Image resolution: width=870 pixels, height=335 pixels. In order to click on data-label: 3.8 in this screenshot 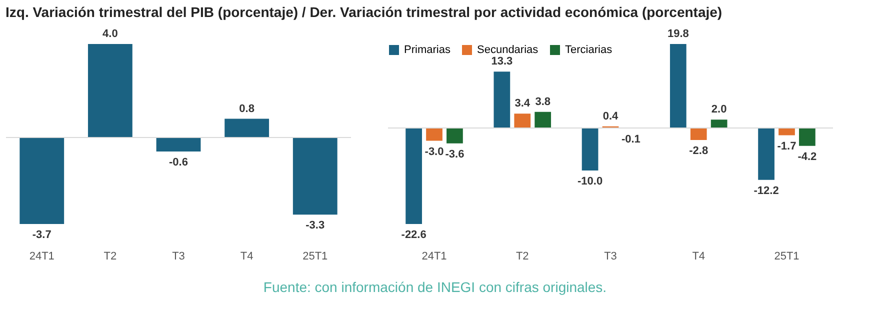, I will do `click(542, 102)`.